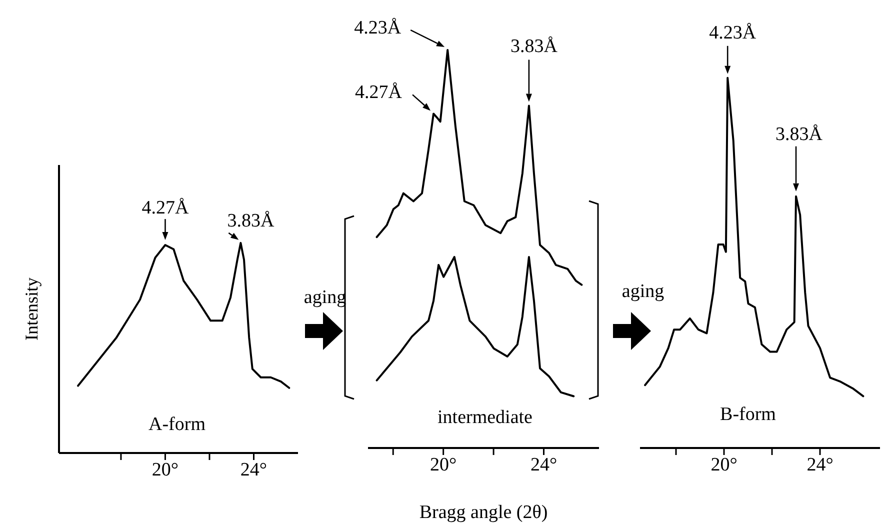 The width and height of the screenshot is (882, 526). I want to click on annotation: aging, so click(643, 292).